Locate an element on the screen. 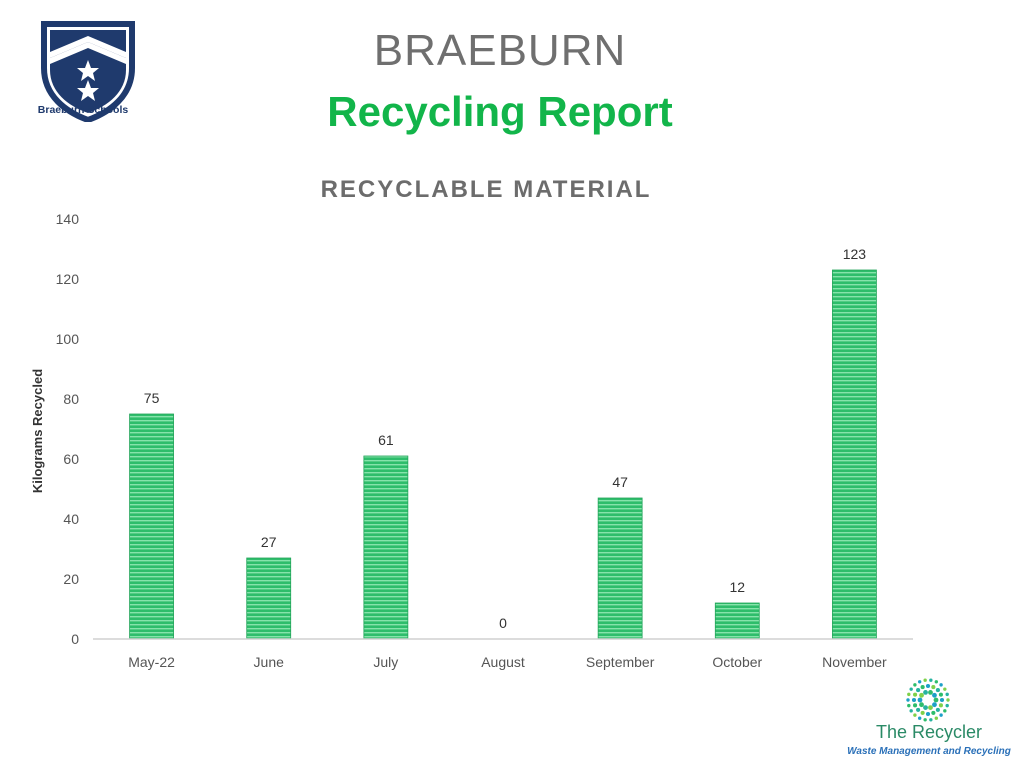 The image size is (1024, 768). data-label: 75 is located at coordinates (152, 398).